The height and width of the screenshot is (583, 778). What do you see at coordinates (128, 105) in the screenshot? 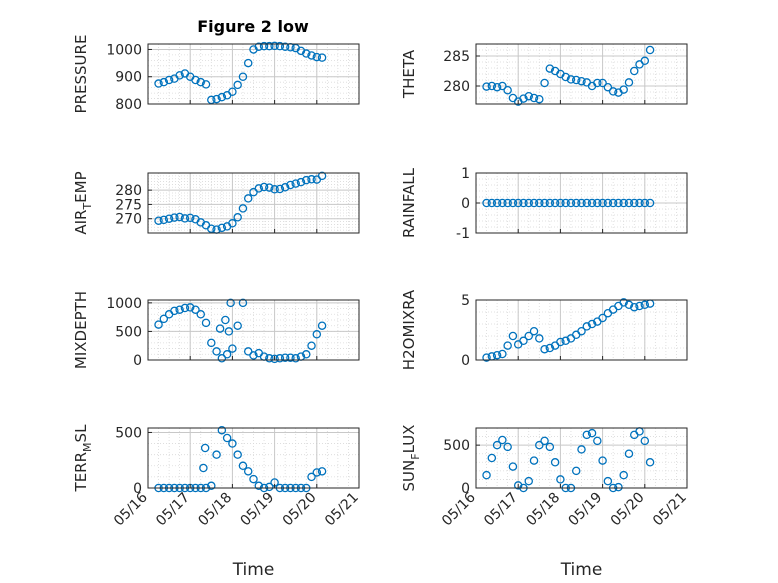
I see `y-tick-label: 800` at bounding box center [128, 105].